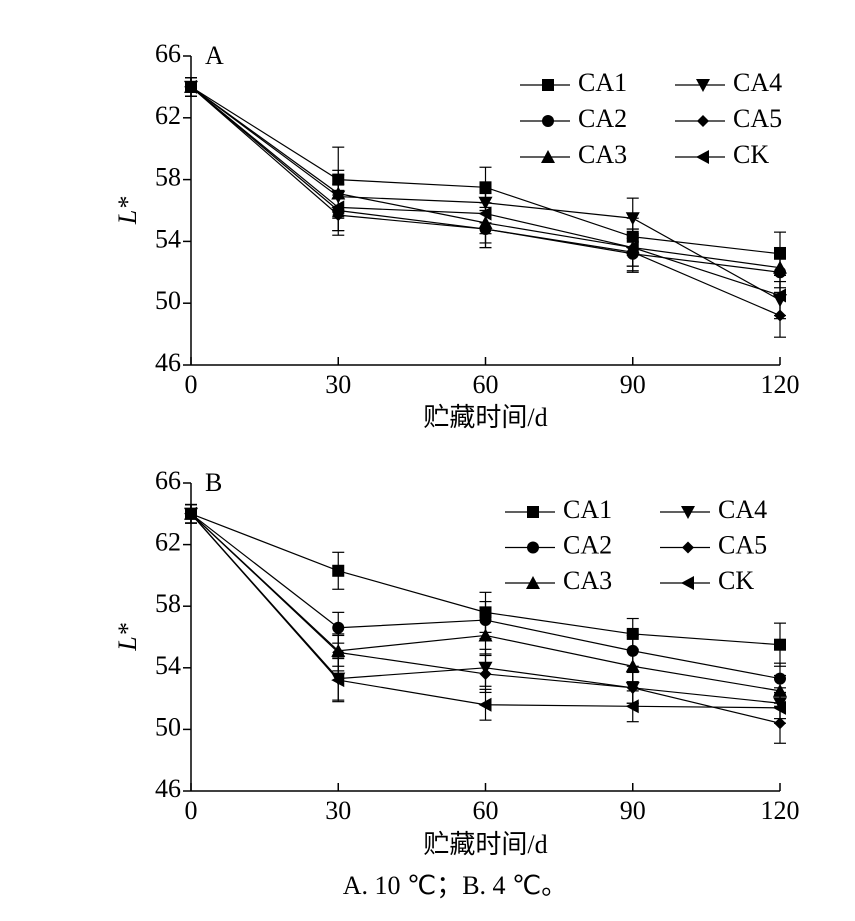 The height and width of the screenshot is (921, 855). I want to click on caption: A. 10 ℃；B. 4 ℃。, so click(455, 885).